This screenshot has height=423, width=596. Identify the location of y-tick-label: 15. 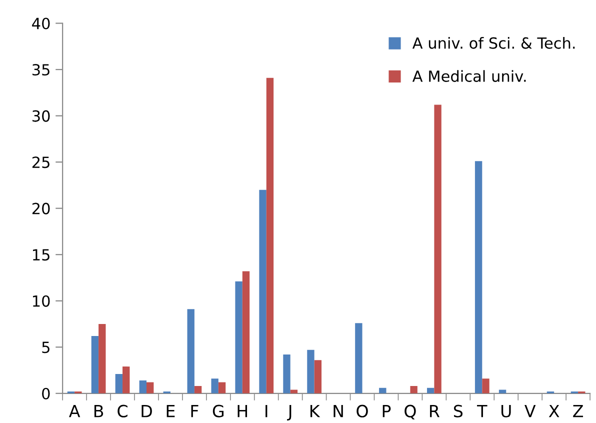
(41, 255).